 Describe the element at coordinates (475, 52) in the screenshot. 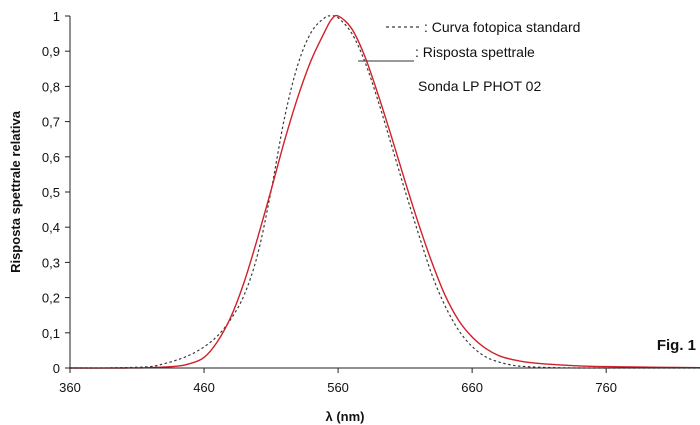

I see `legend-entry-risposta: : Risposta spettrale` at that location.